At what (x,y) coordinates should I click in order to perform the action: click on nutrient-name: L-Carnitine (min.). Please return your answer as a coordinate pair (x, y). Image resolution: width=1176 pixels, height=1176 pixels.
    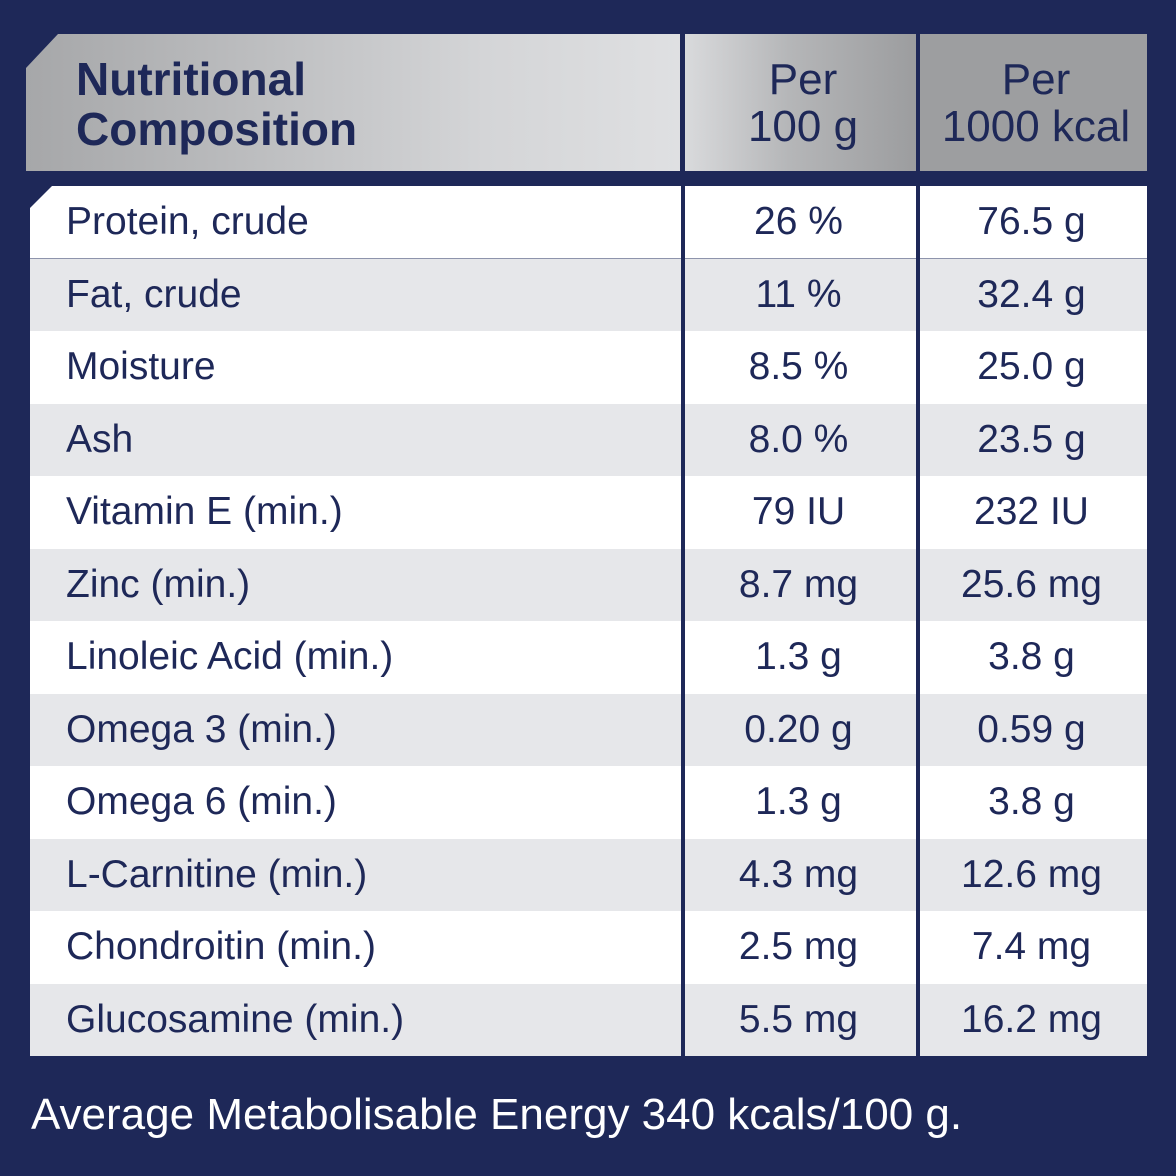
    Looking at the image, I should click on (217, 874).